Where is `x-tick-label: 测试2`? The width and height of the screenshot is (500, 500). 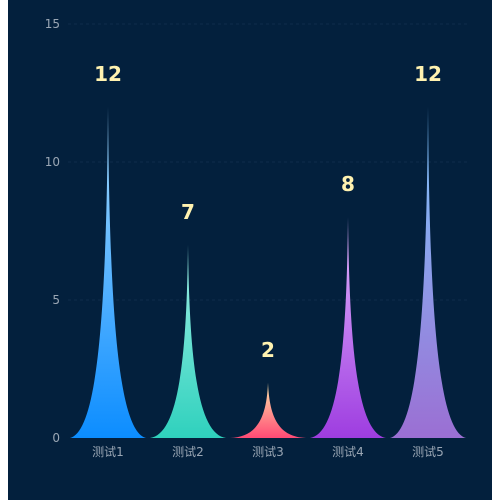
x-tick-label: 测试2 is located at coordinates (188, 451).